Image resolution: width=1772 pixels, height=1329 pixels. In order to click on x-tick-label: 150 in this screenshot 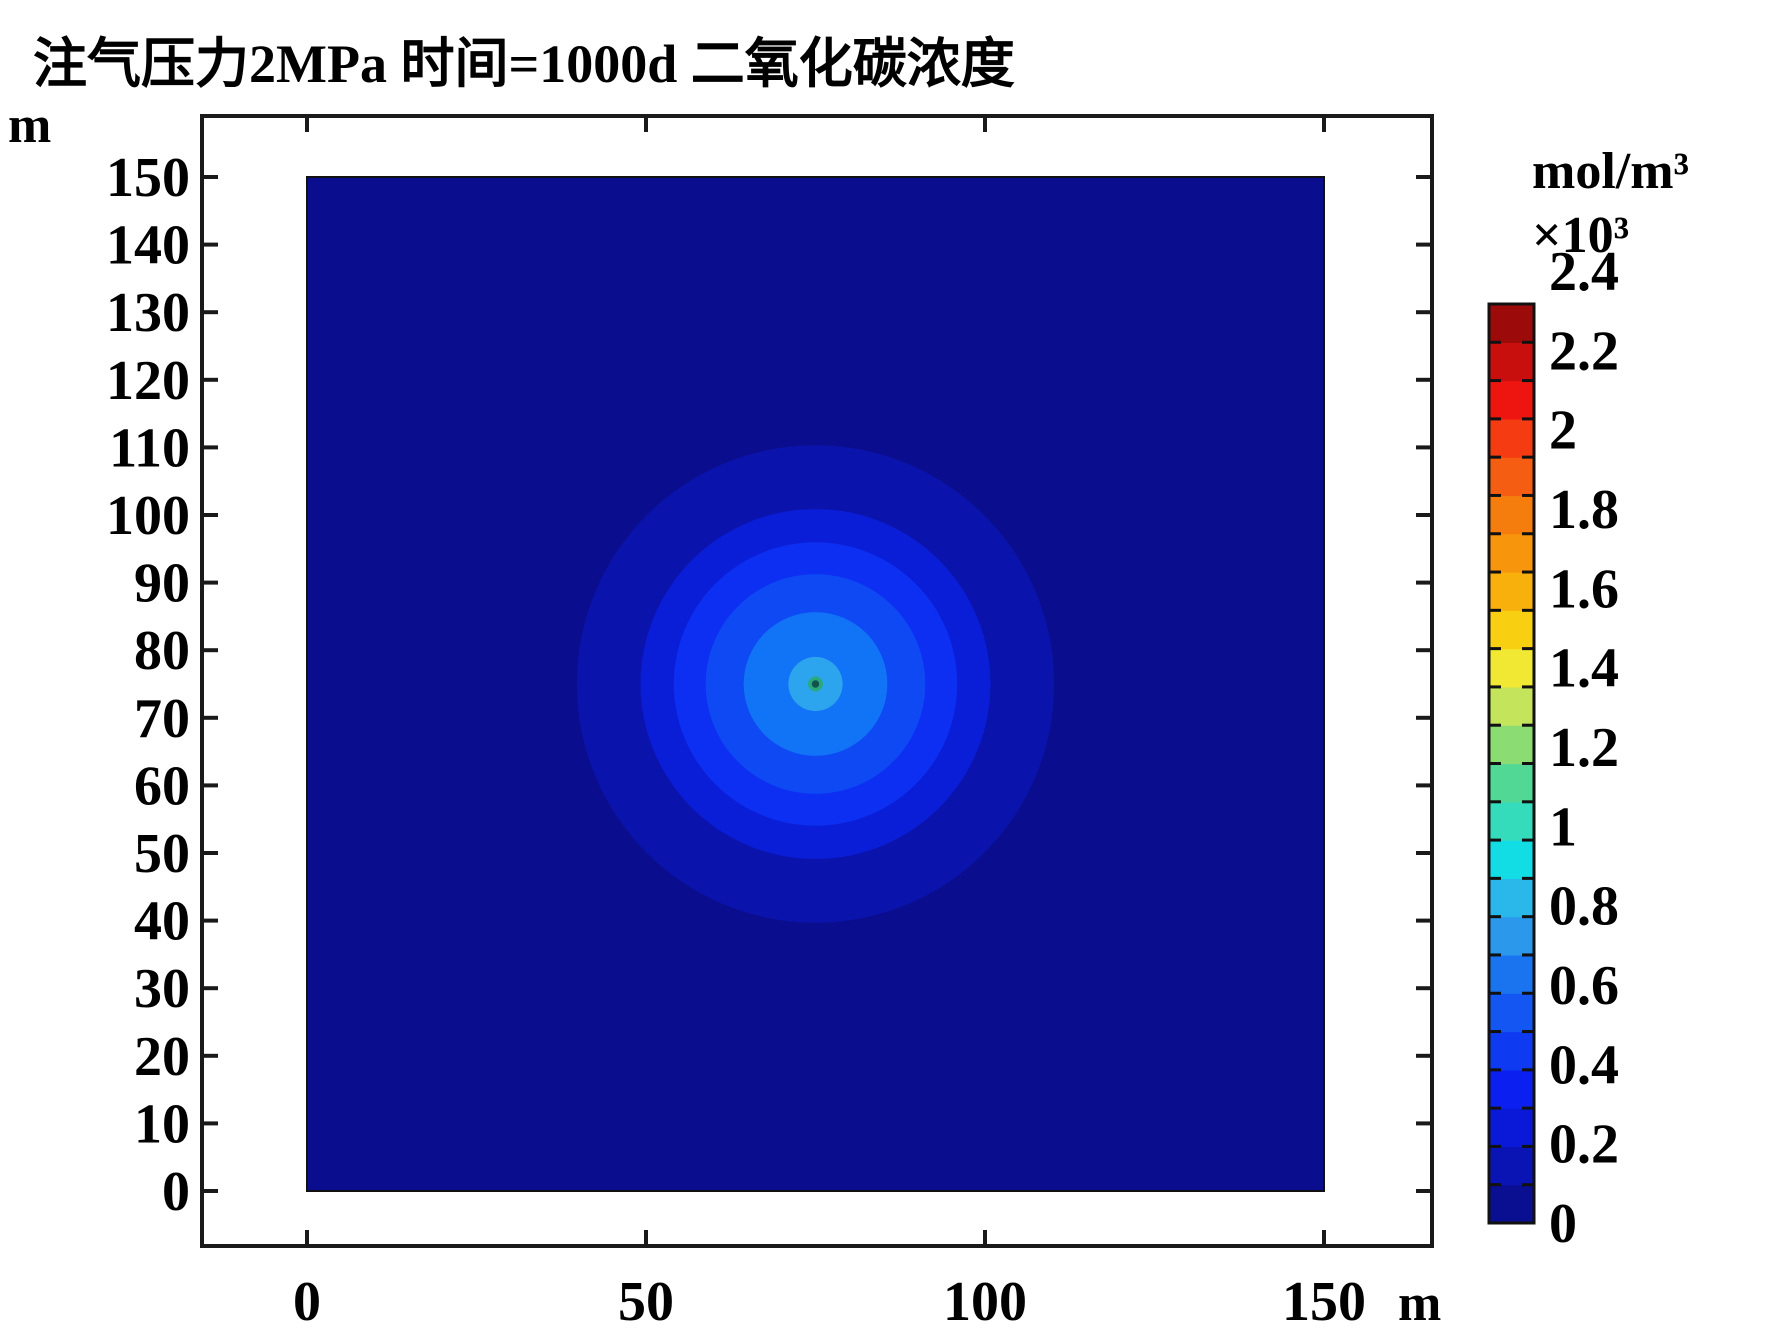, I will do `click(1324, 1300)`.